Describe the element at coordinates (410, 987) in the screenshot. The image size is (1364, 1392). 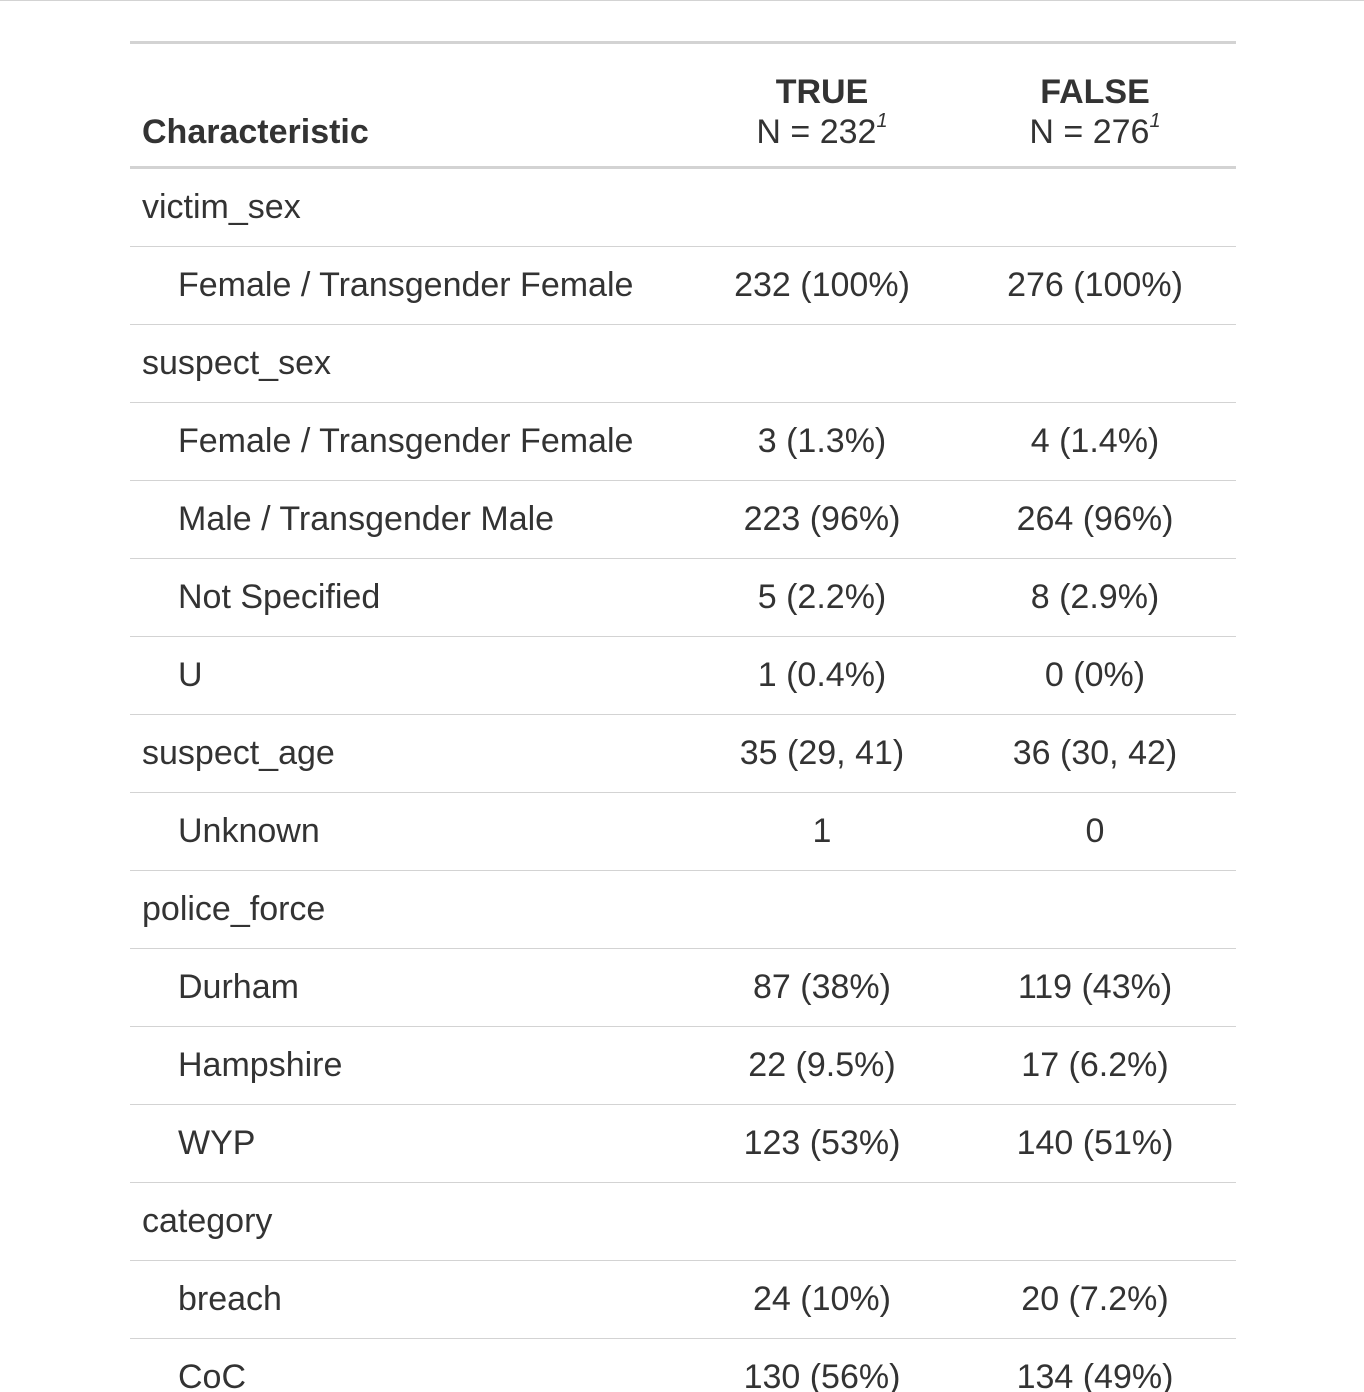
I see `row-label: Durham` at that location.